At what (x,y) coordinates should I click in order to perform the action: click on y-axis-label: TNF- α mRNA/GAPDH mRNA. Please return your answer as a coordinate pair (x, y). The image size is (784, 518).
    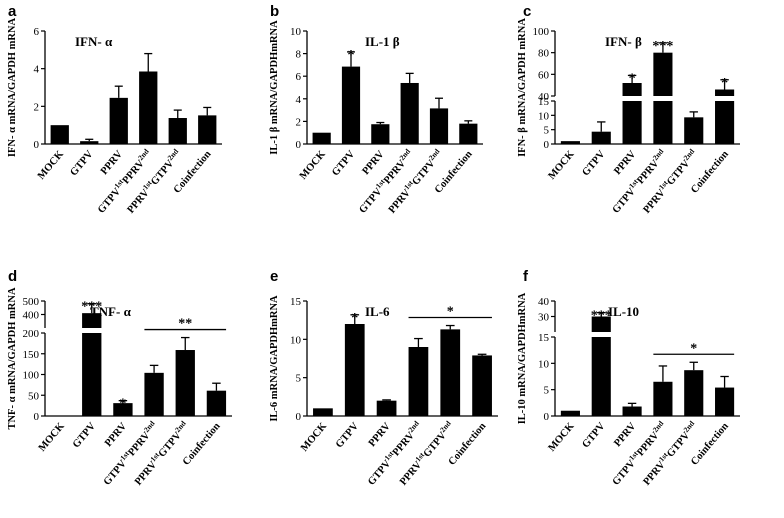
    Looking at the image, I should click on (12, 358).